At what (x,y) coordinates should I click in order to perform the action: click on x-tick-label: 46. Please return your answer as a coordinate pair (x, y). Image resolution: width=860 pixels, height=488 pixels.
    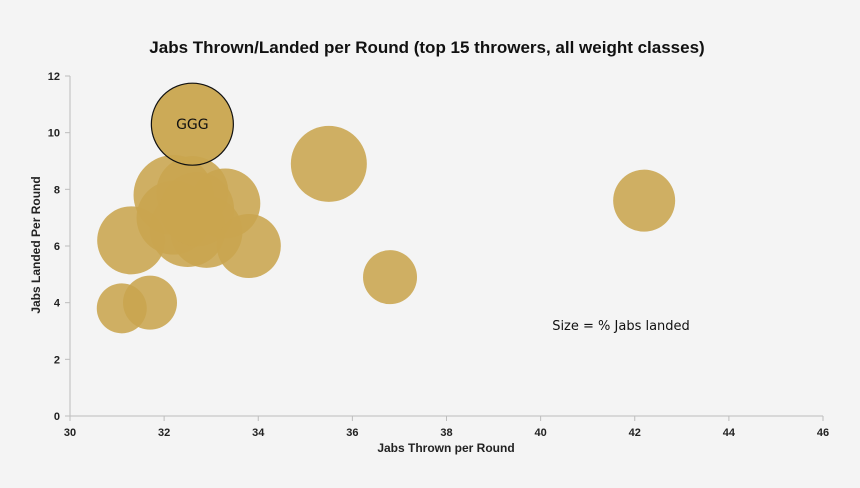
    Looking at the image, I should click on (823, 433).